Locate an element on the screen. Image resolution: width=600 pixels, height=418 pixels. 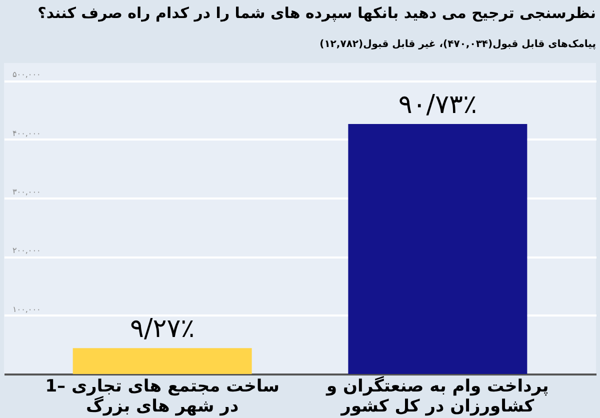
data-label: ۹/۲۷٪ is located at coordinates (162, 329).